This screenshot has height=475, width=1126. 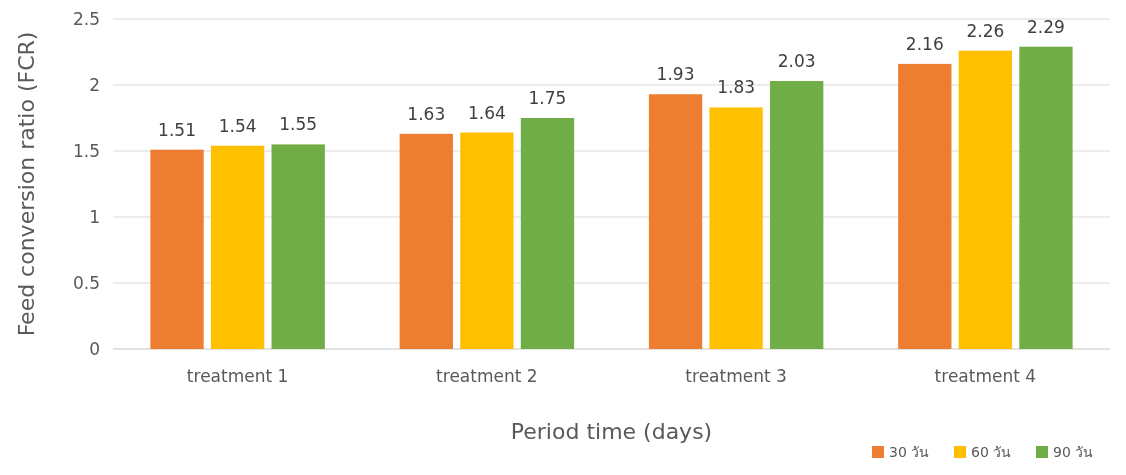 I want to click on x-tick-label: treatment 2, so click(x=487, y=376).